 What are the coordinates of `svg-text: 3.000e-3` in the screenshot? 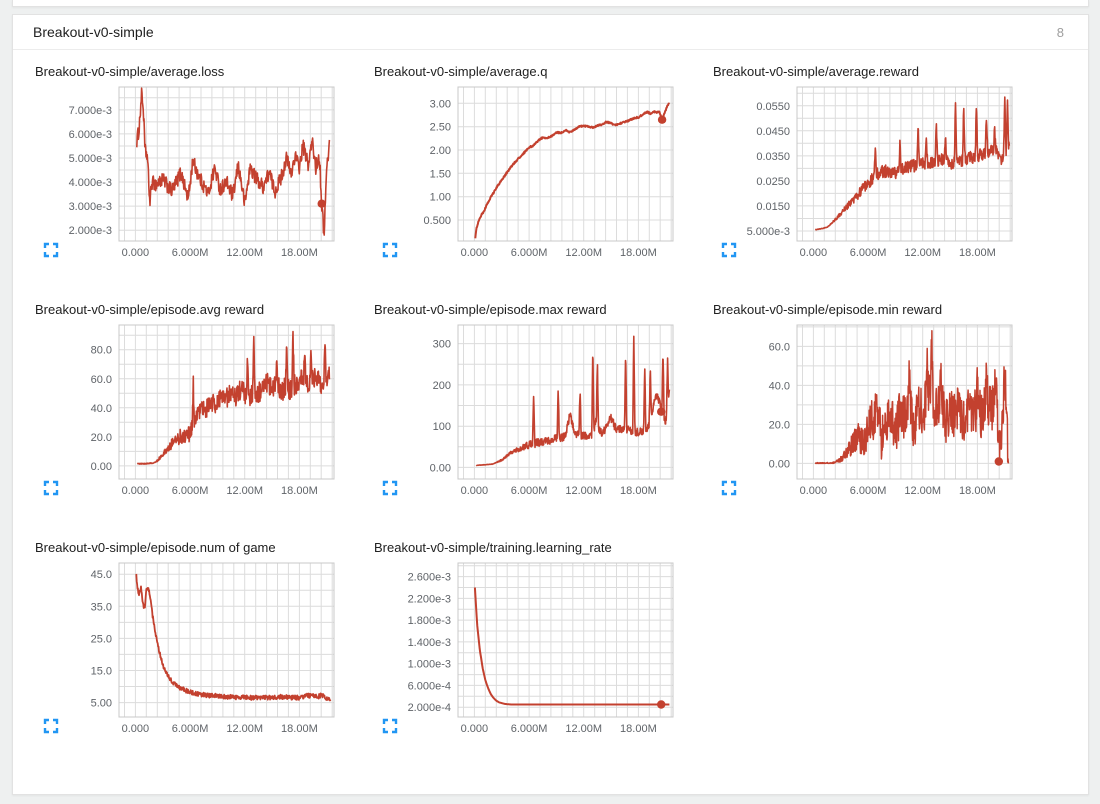 It's located at (90, 207).